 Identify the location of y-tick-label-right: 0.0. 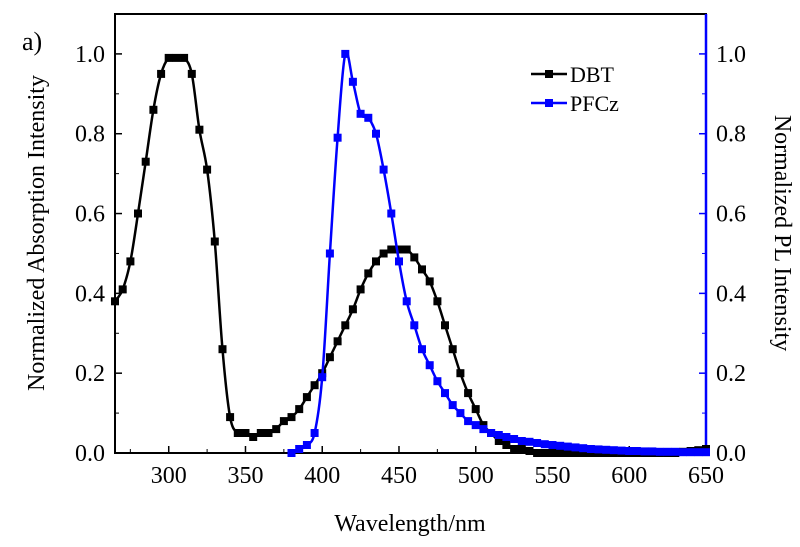
(731, 454).